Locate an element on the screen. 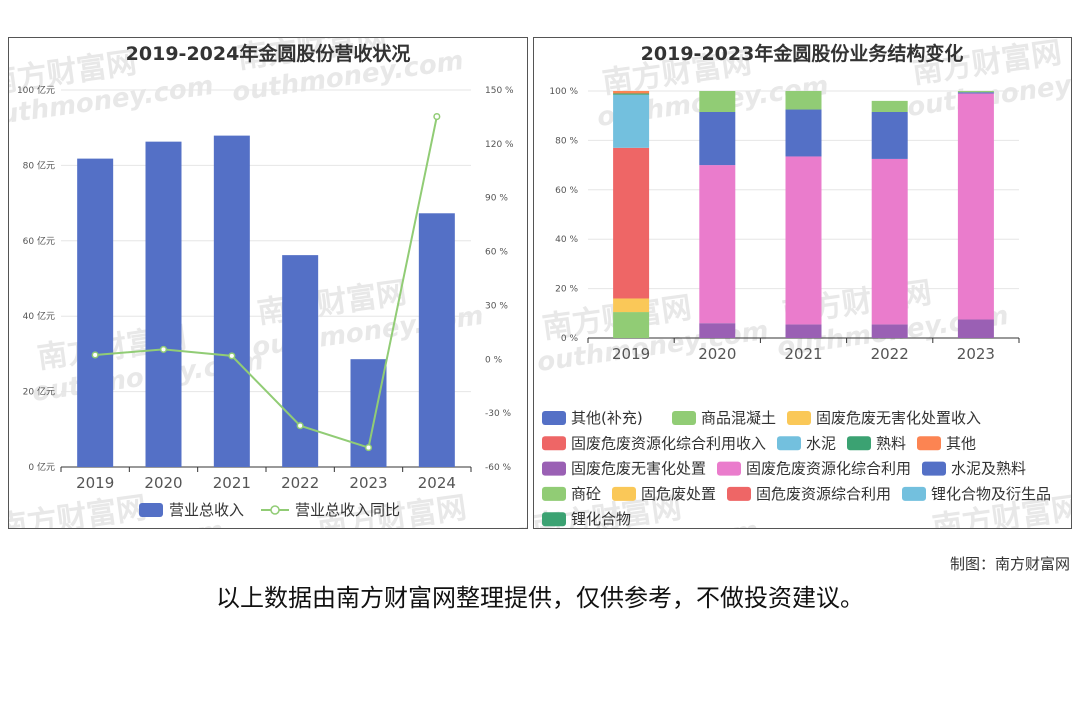 Image resolution: width=1080 pixels, height=720 pixels. legend-label: 营业总收入同比 is located at coordinates (347, 510).